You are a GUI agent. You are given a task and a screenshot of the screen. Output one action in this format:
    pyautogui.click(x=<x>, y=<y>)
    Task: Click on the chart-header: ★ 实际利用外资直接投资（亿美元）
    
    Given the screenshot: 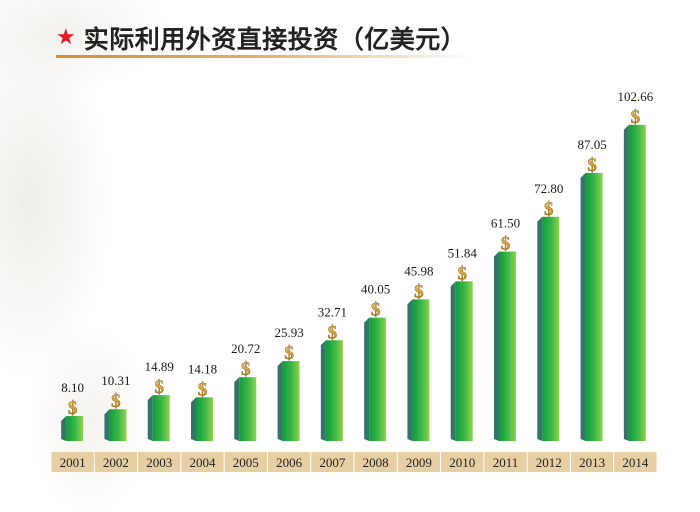 What is the action you would take?
    pyautogui.click(x=261, y=38)
    